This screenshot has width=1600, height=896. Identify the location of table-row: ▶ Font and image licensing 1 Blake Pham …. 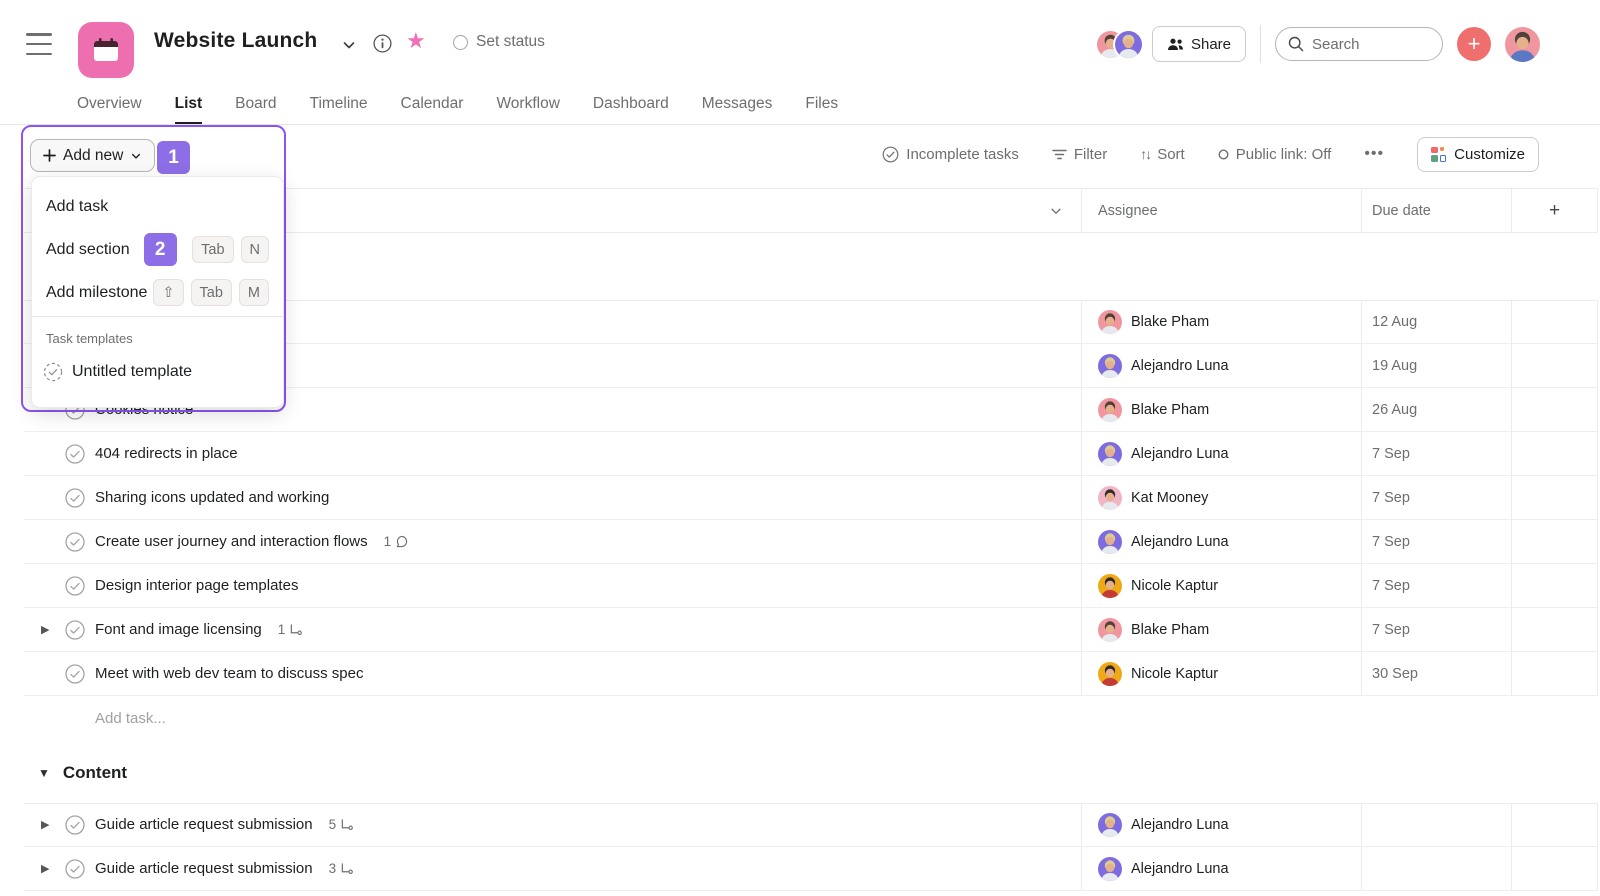
(811, 630).